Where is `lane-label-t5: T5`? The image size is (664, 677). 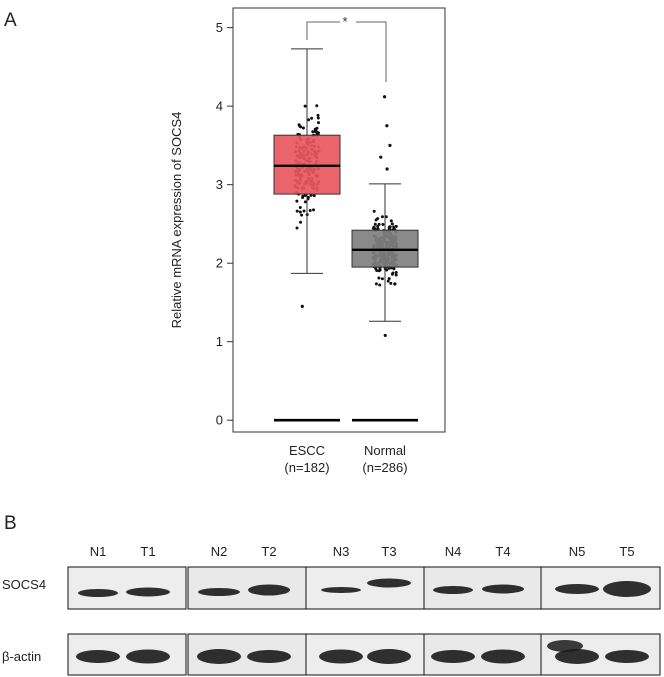 lane-label-t5: T5 is located at coordinates (626, 551).